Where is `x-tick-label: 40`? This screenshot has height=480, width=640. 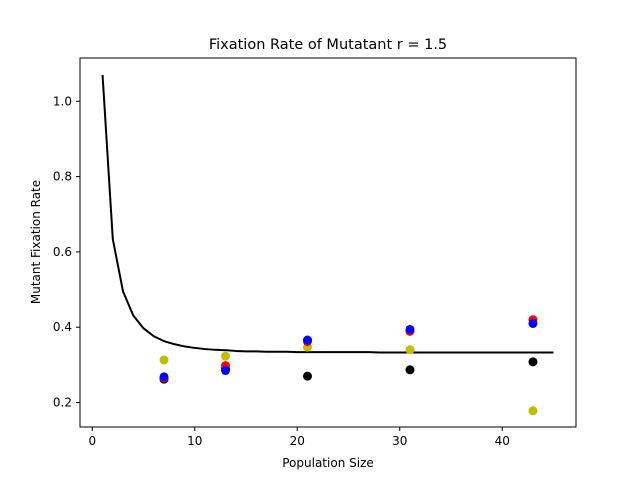
x-tick-label: 40 is located at coordinates (502, 441).